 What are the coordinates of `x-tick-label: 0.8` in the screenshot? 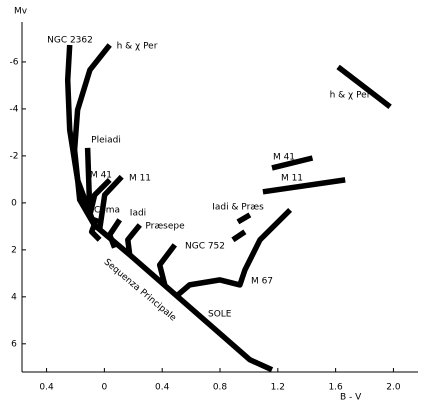 It's located at (220, 388).